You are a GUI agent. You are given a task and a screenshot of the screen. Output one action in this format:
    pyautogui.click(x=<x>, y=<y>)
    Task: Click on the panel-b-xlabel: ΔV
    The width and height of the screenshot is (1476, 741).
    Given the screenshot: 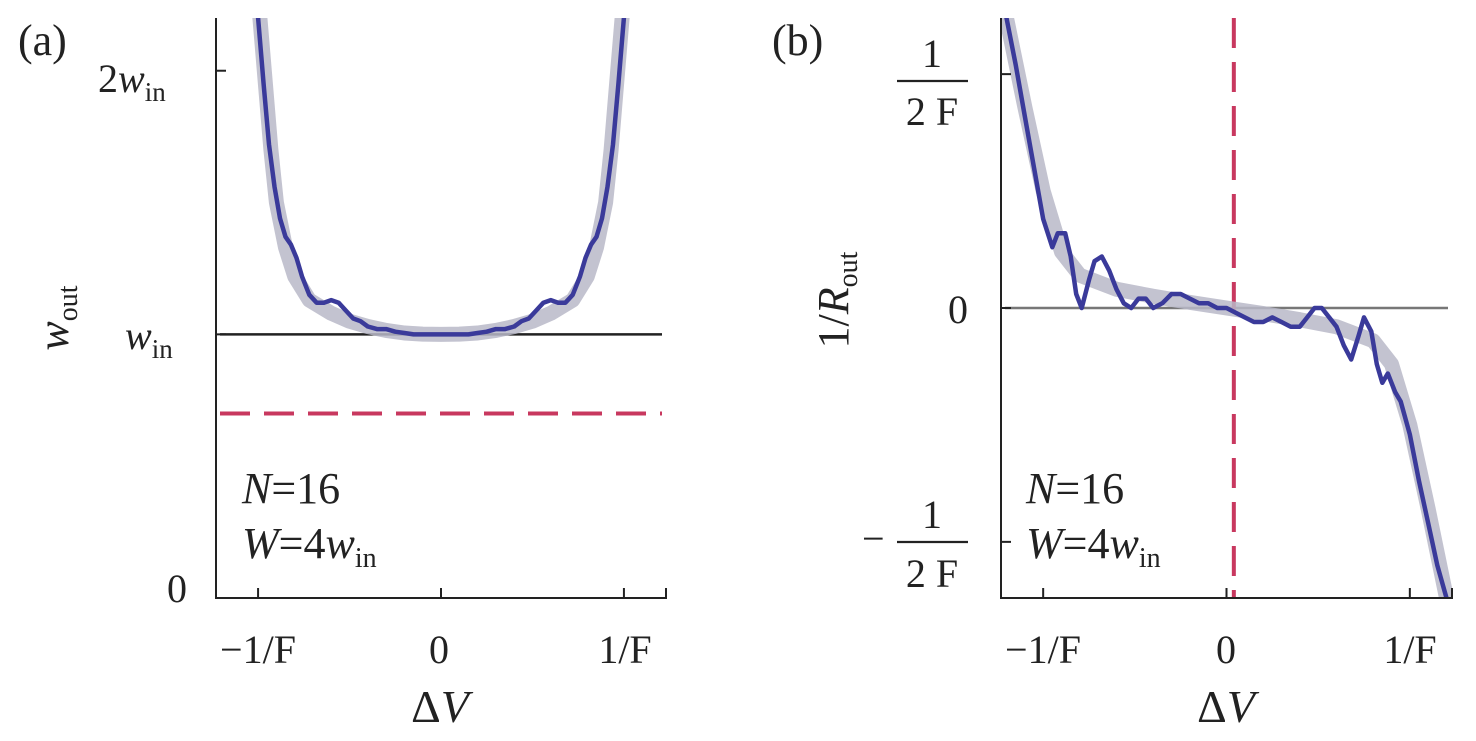 What is the action you would take?
    pyautogui.click(x=1228, y=706)
    